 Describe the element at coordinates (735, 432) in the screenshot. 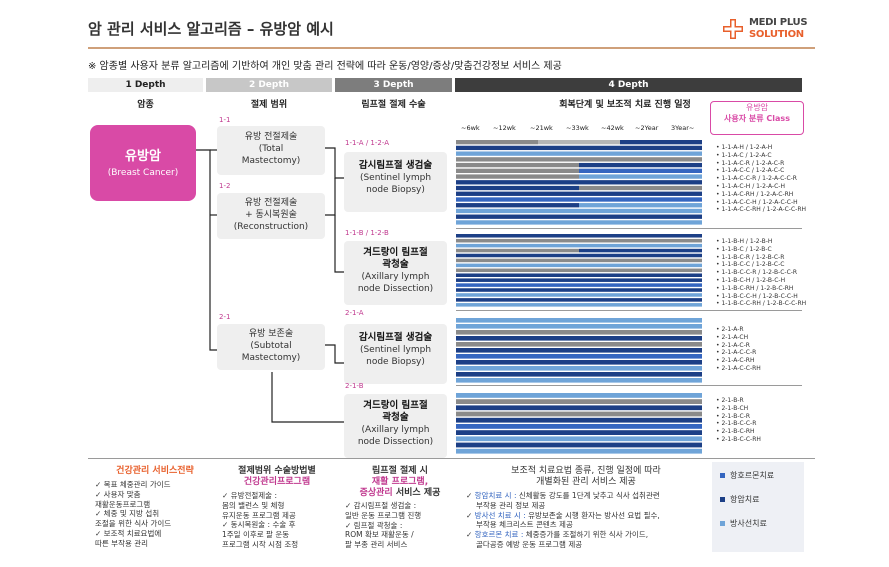

I see `class-code: • 2-1-B-C-RH` at that location.